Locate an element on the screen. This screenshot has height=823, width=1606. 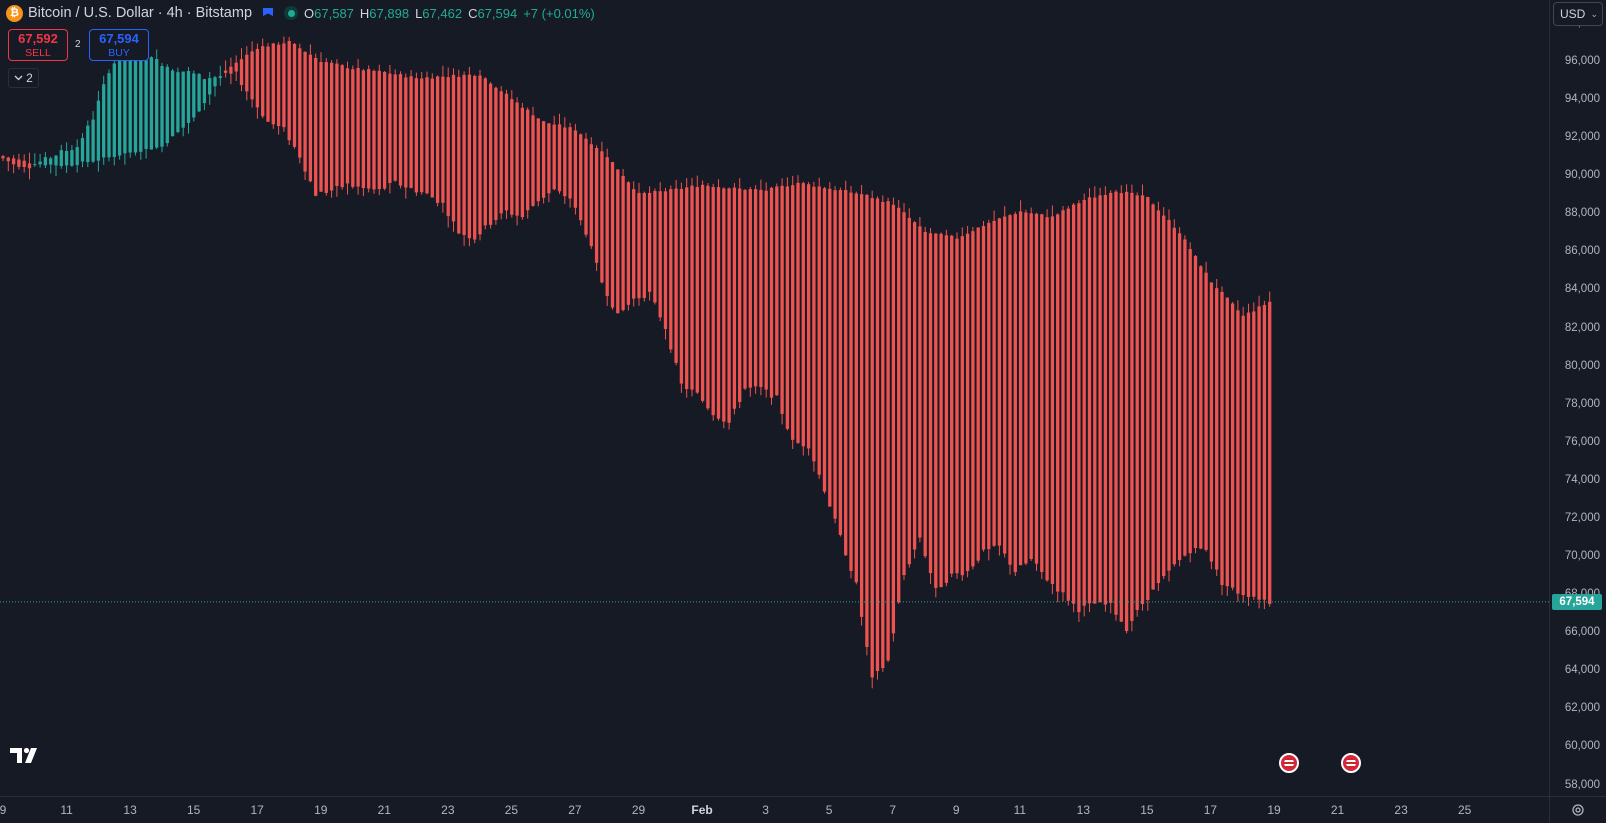
symbol-title: Bitcoin / U.S. Dollar · 4h · Bitstamp is located at coordinates (140, 13).